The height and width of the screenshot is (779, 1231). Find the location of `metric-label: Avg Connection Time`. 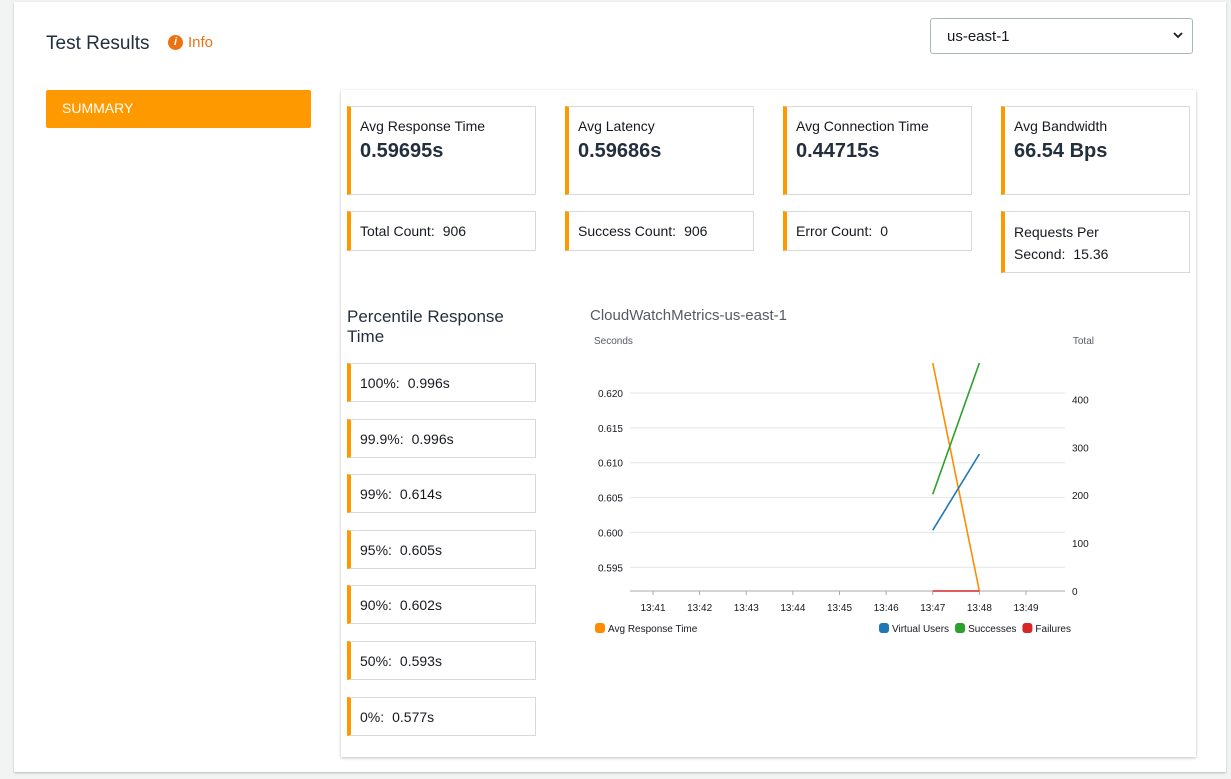

metric-label: Avg Connection Time is located at coordinates (862, 126).